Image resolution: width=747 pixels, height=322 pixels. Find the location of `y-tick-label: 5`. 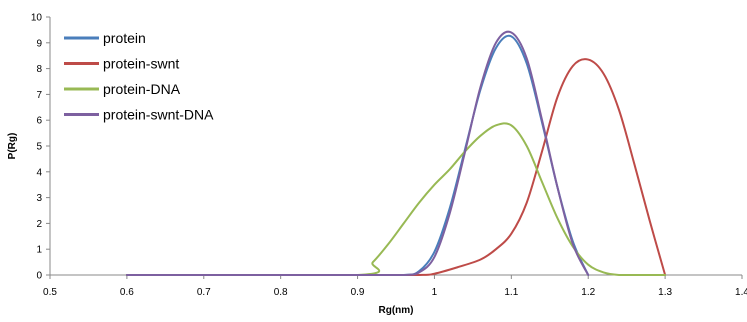

y-tick-label: 5 is located at coordinates (39, 147).